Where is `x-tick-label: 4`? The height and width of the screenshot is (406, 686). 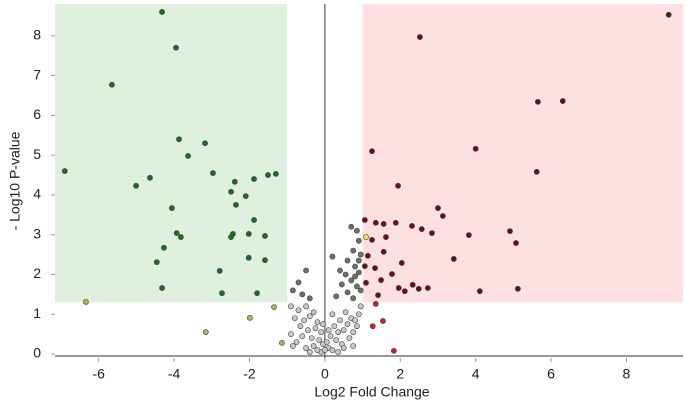 x-tick-label: 4 is located at coordinates (476, 374).